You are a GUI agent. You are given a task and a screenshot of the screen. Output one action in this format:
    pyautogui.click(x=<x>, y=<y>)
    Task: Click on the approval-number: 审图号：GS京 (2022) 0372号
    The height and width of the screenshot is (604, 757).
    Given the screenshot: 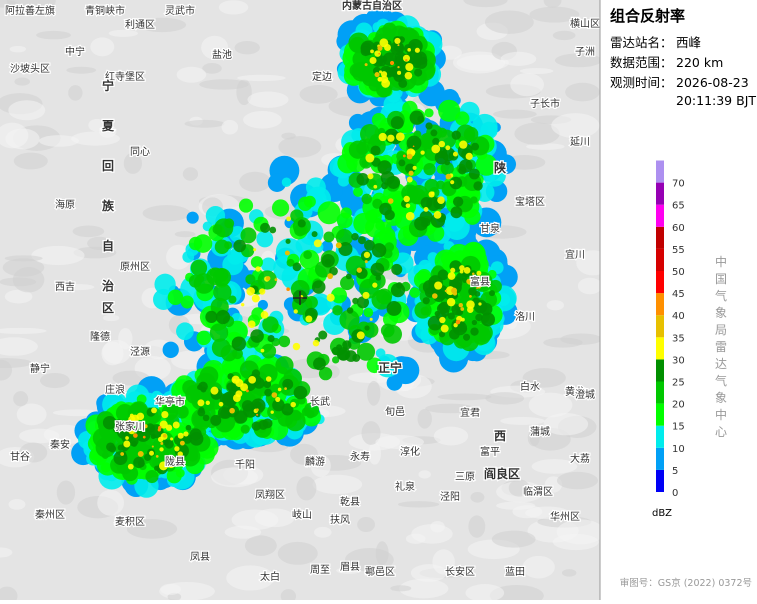 What is the action you would take?
    pyautogui.click(x=686, y=583)
    